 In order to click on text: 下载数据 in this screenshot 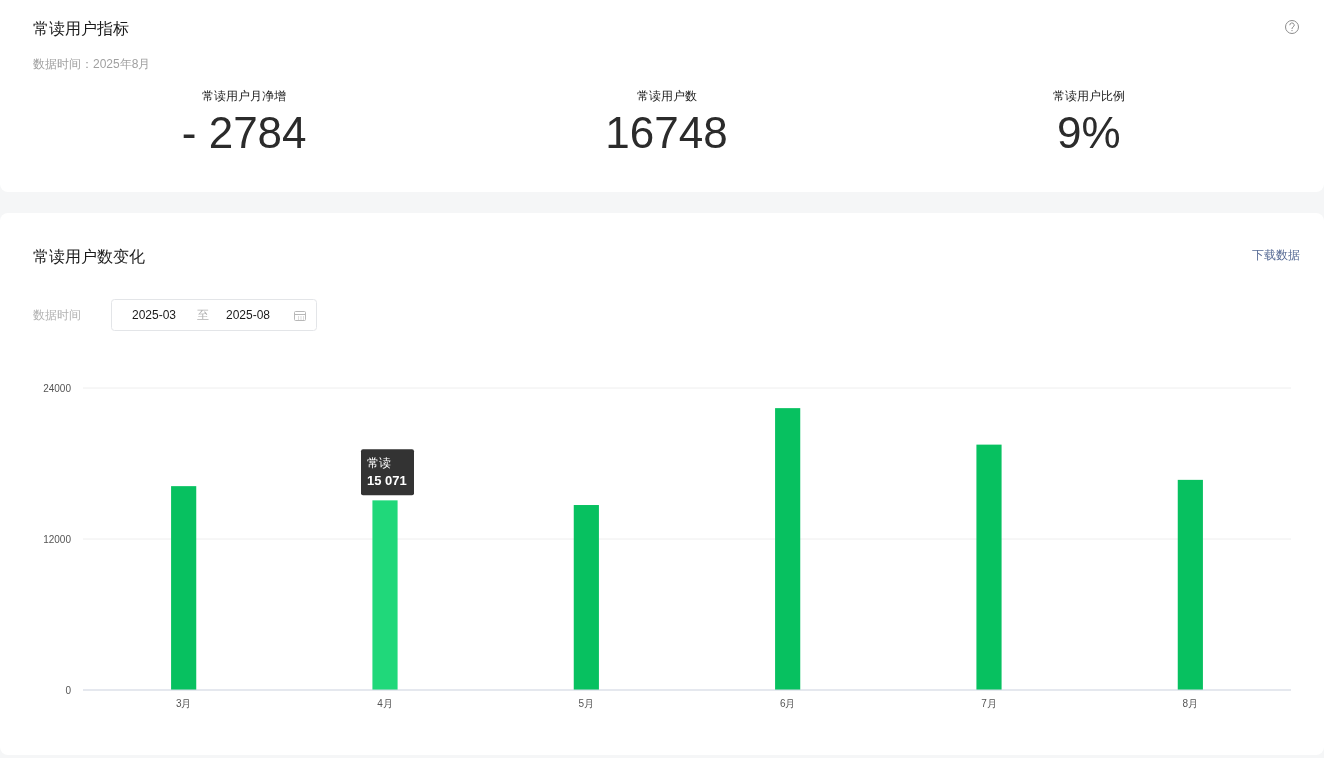, I will do `click(1276, 255)`.